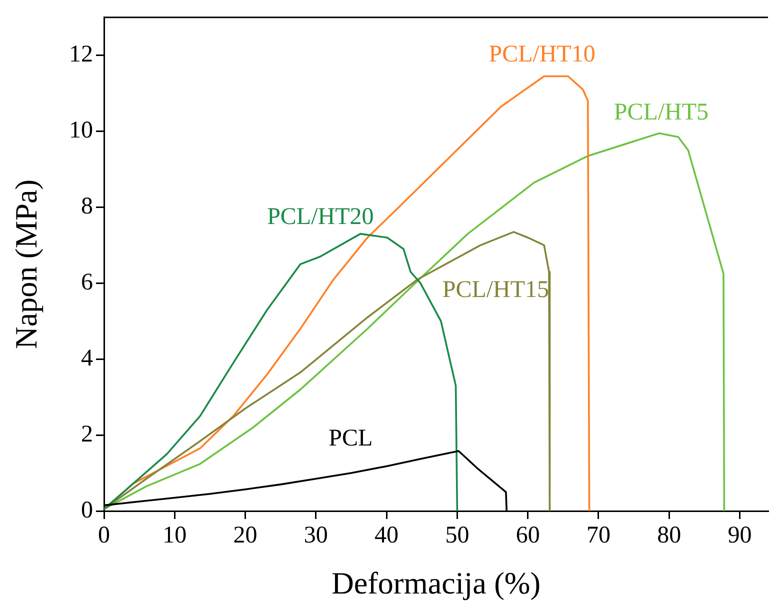 Image resolution: width=770 pixels, height=608 pixels. Describe the element at coordinates (669, 535) in the screenshot. I see `x-tick-label: 80` at that location.